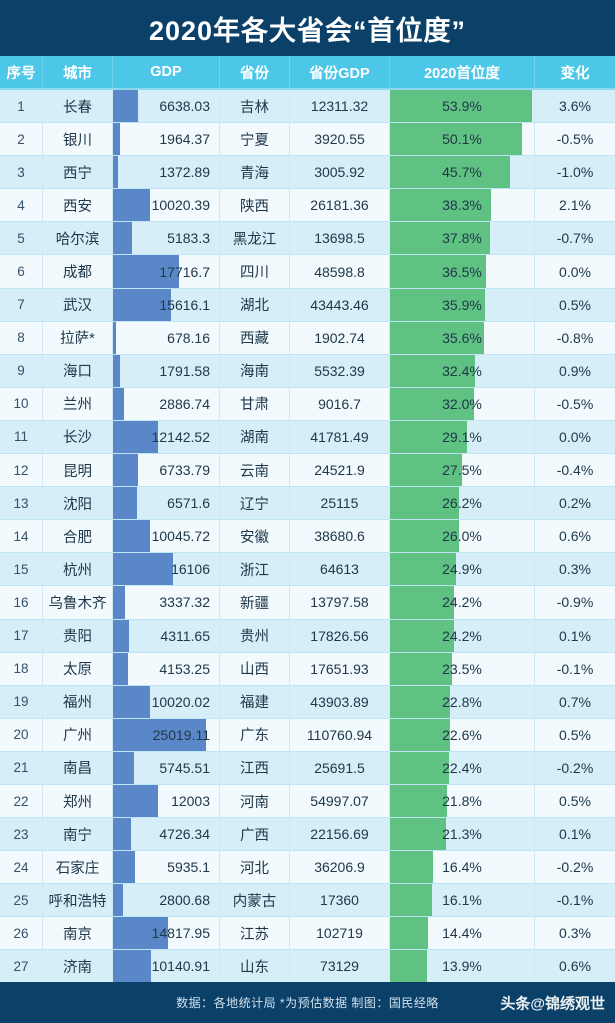 The width and height of the screenshot is (615, 1023). I want to click on row-rate-value: 16.4%, so click(462, 867).